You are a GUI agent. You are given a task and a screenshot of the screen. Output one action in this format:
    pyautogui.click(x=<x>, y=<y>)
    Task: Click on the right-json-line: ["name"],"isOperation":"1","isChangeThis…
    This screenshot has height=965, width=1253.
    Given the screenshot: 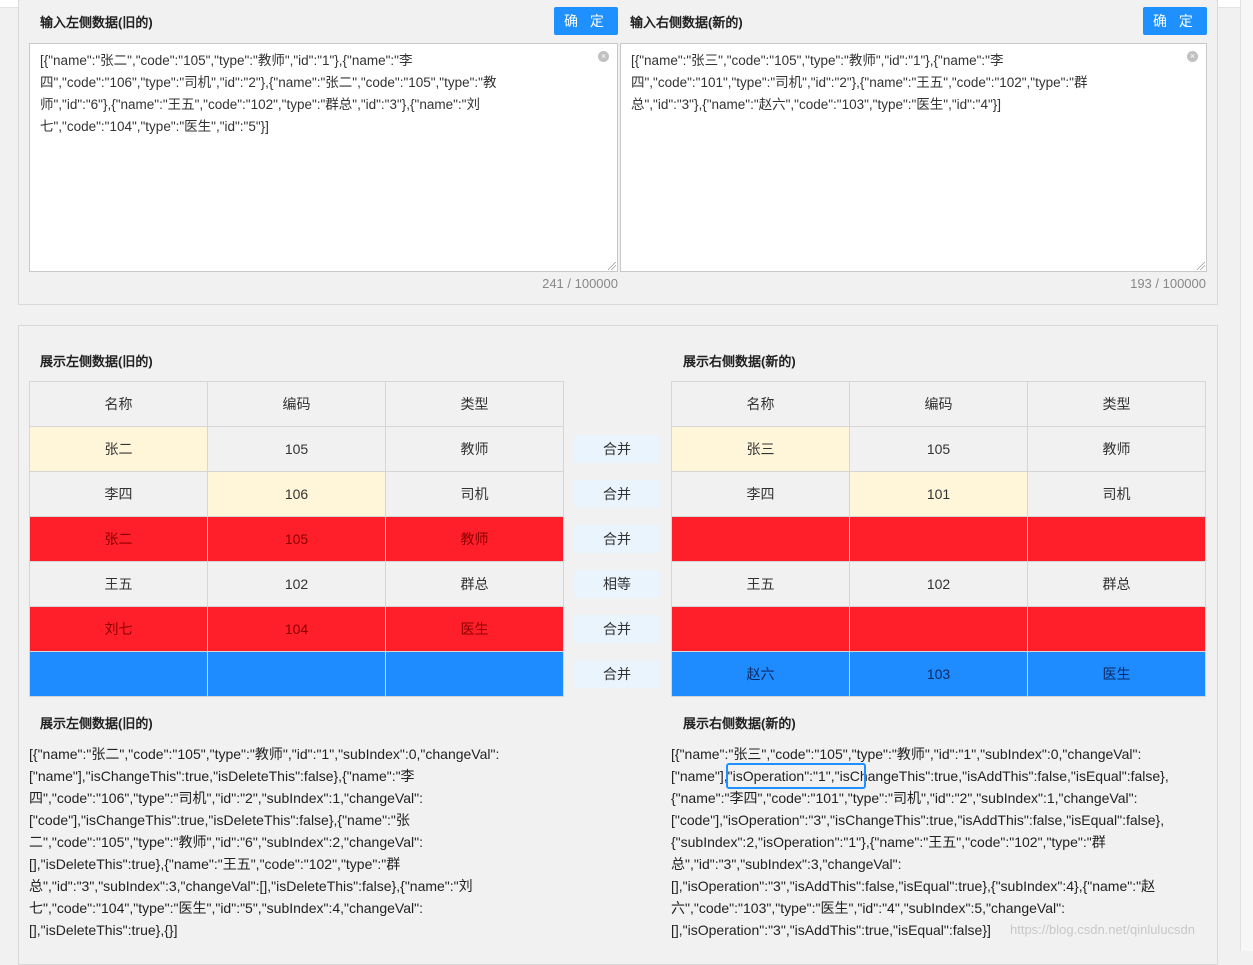 What is the action you would take?
    pyautogui.click(x=920, y=776)
    